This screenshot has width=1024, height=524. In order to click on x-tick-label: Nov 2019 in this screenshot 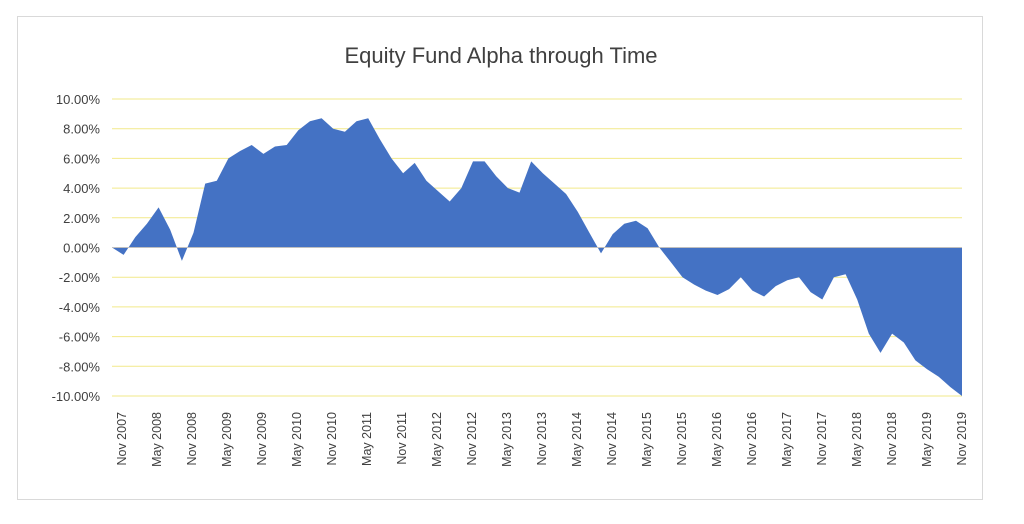, I will do `click(962, 439)`.